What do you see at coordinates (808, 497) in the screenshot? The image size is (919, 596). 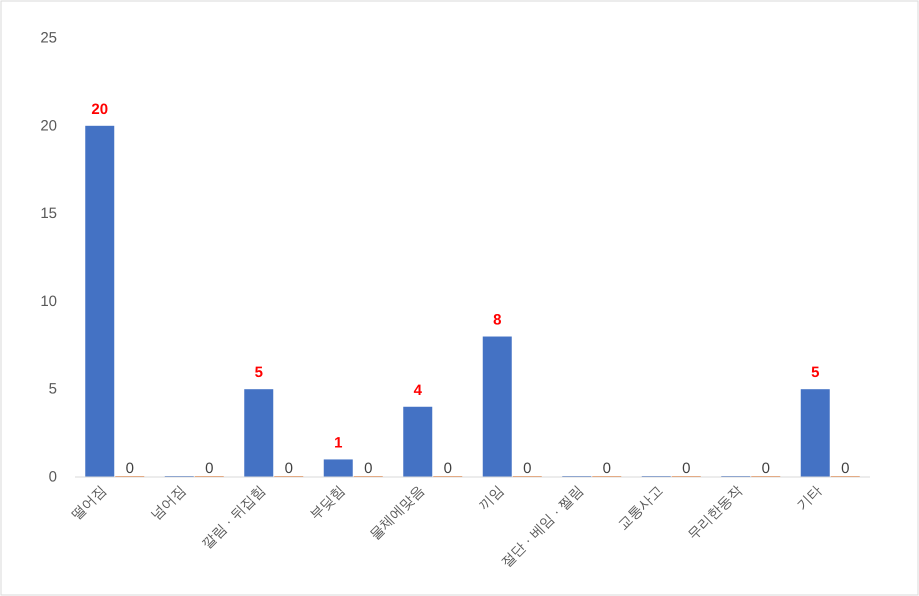 I see `x-tick-label: 기타` at bounding box center [808, 497].